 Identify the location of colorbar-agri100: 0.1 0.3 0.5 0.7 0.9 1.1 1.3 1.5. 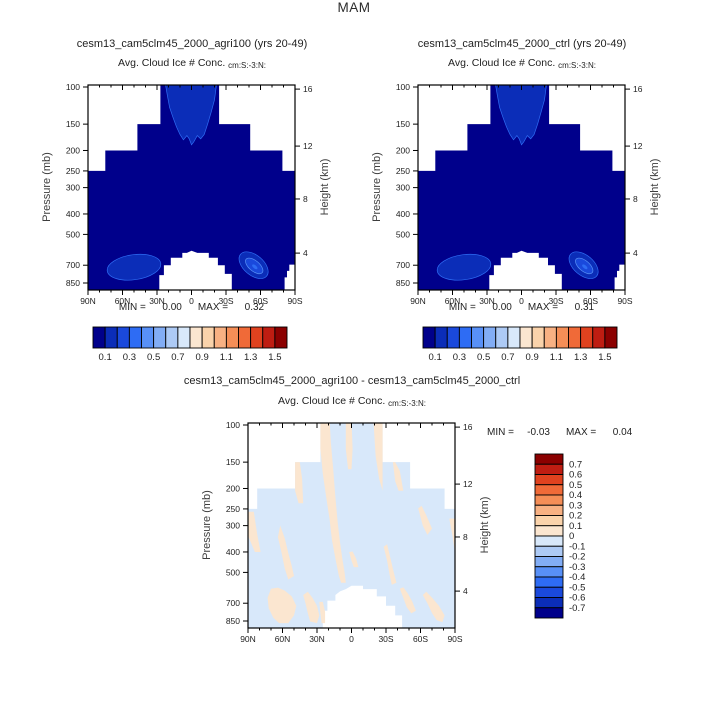
(190, 344).